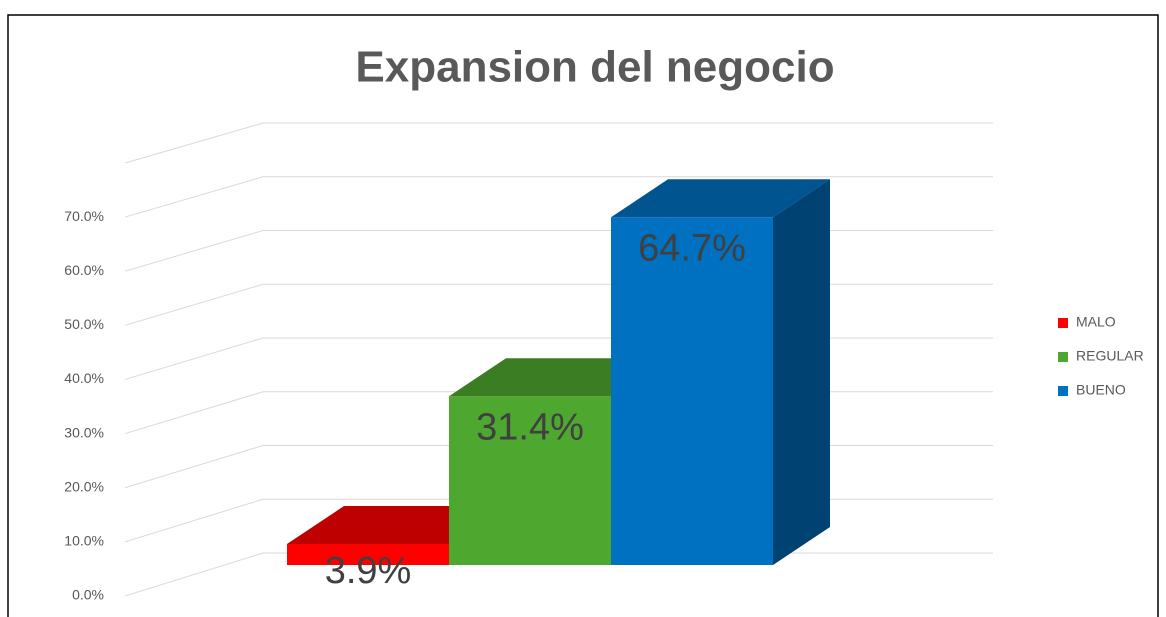 The image size is (1166, 617). What do you see at coordinates (692, 248) in the screenshot?
I see `value-label: 64.7%` at bounding box center [692, 248].